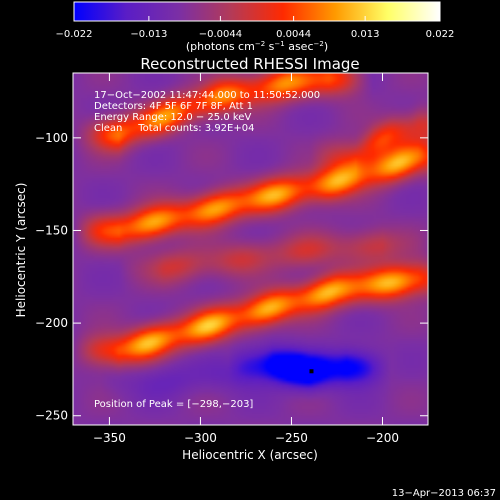 Image resolution: width=500 pixels, height=500 pixels. Describe the element at coordinates (291, 438) in the screenshot. I see `x-tick-label: −250` at that location.